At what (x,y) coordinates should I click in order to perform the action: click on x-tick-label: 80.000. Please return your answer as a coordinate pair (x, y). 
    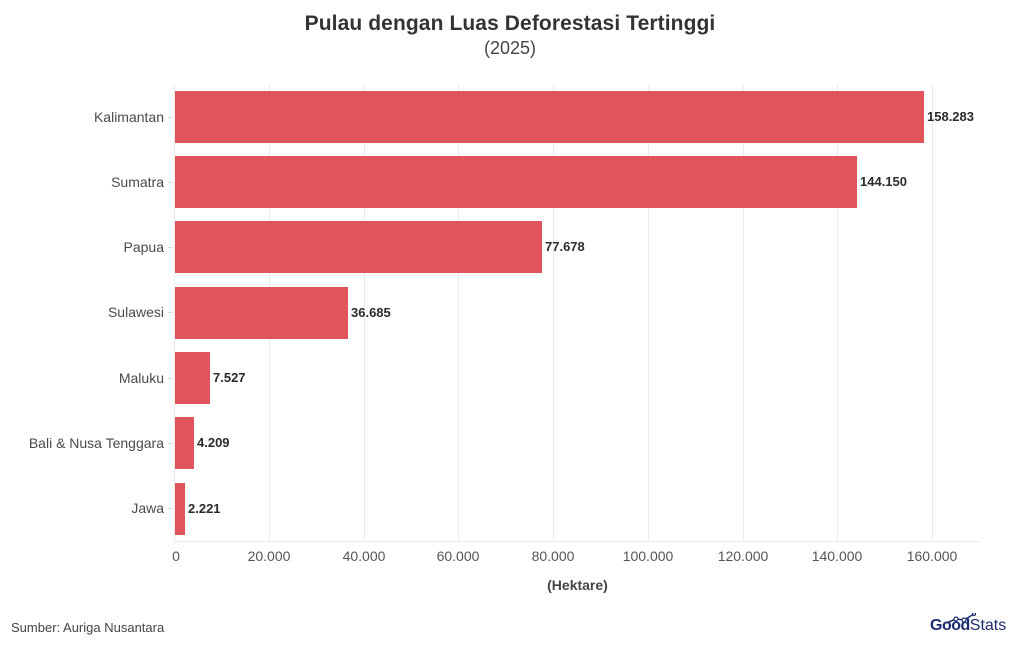
    Looking at the image, I should click on (553, 556).